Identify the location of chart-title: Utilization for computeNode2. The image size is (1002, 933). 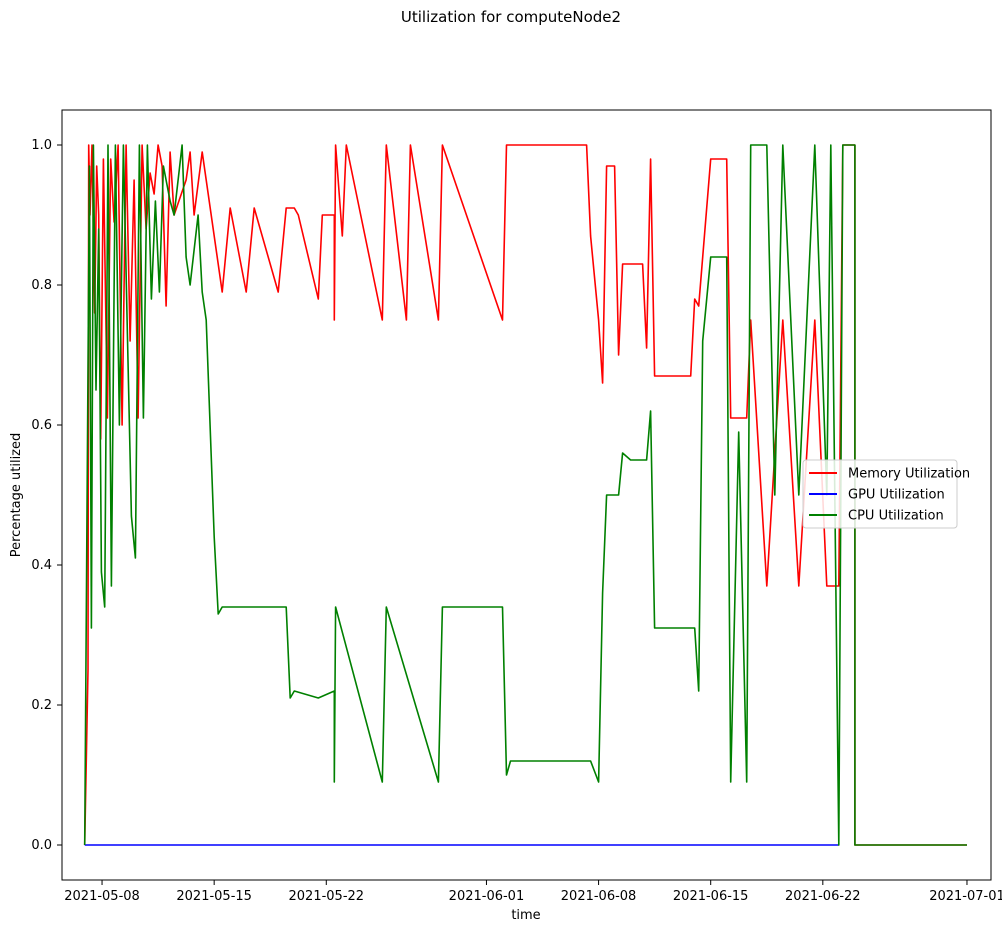
(511, 17).